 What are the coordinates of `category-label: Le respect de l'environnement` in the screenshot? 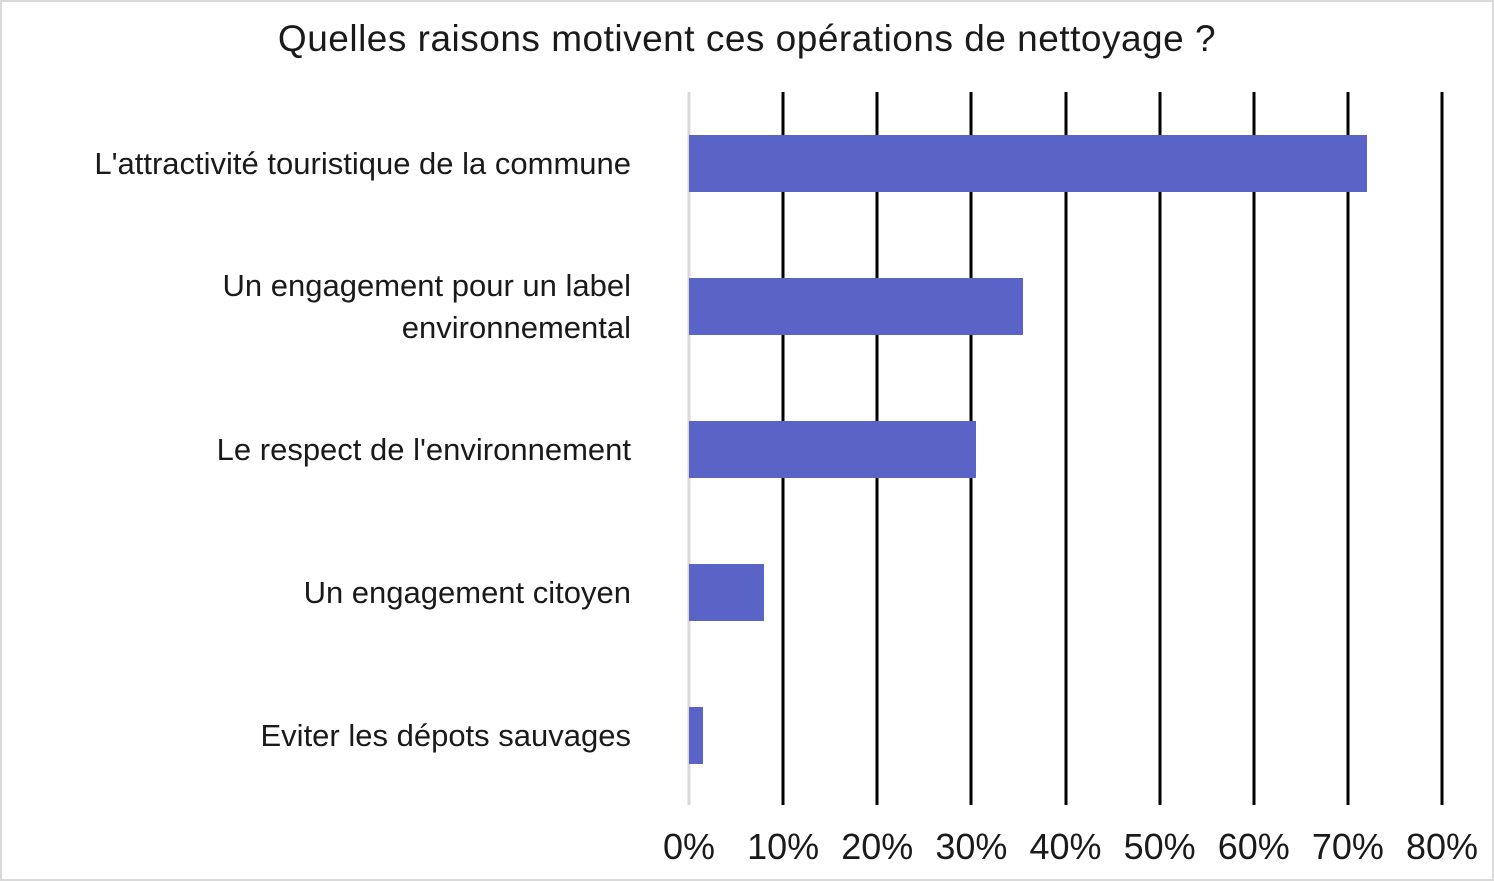 It's located at (423, 449).